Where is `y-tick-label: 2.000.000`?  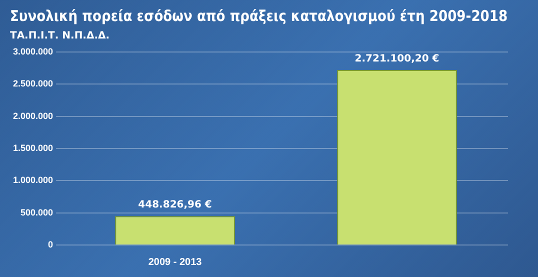 y-tick-label: 2.000.000 is located at coordinates (33, 115).